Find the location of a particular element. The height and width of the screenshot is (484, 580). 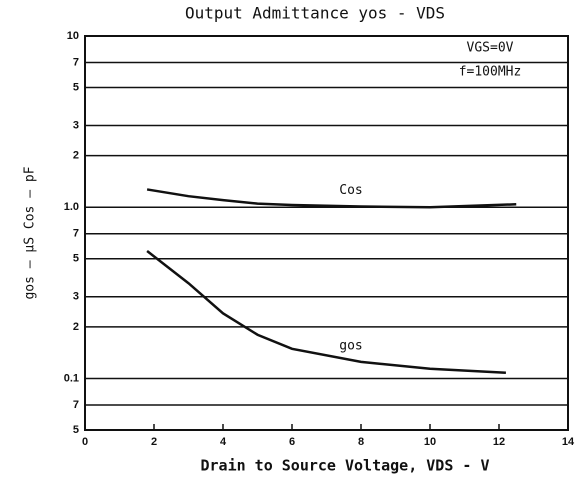

y-axis-label: gos — μS Cos — pF is located at coordinates (30, 232).